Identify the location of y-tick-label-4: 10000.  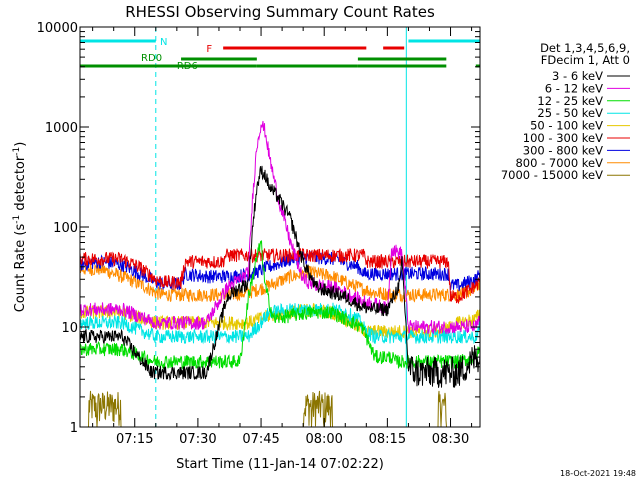
(57, 28).